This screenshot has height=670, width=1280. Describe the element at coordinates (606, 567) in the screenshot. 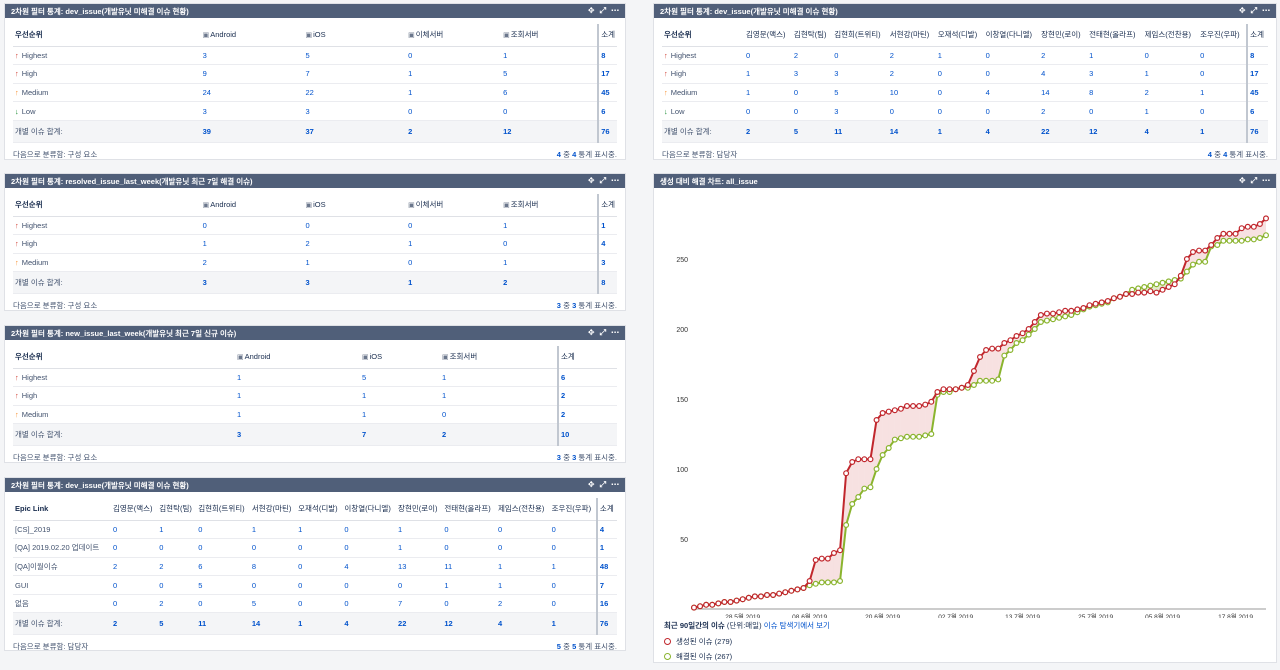

I see `row-subtotal: 48` at that location.